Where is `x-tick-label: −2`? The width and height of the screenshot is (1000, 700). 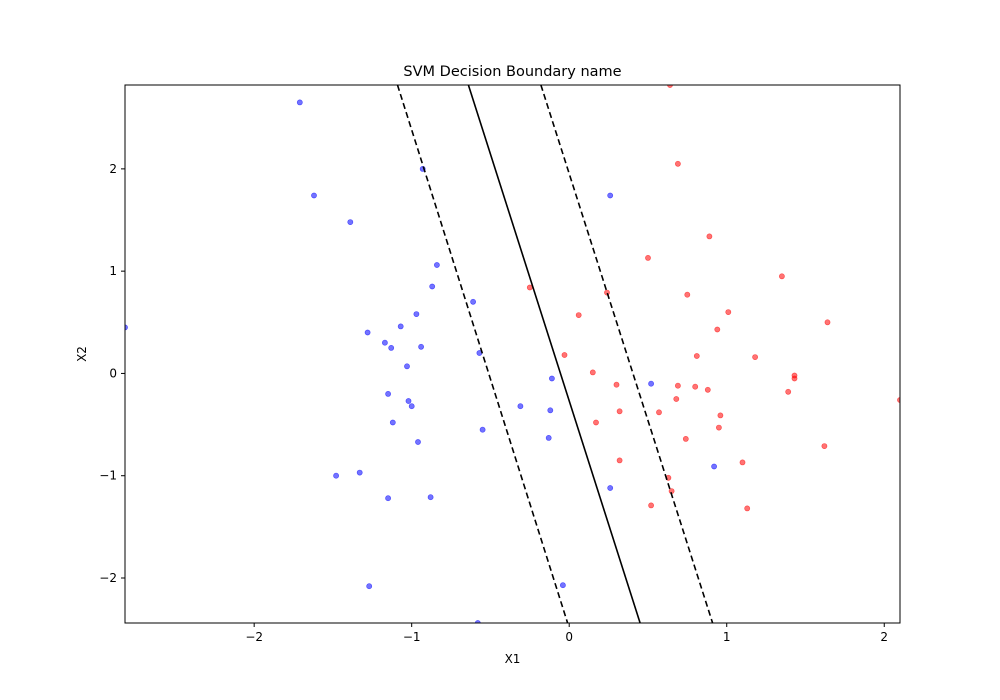
x-tick-label: −2 is located at coordinates (254, 637).